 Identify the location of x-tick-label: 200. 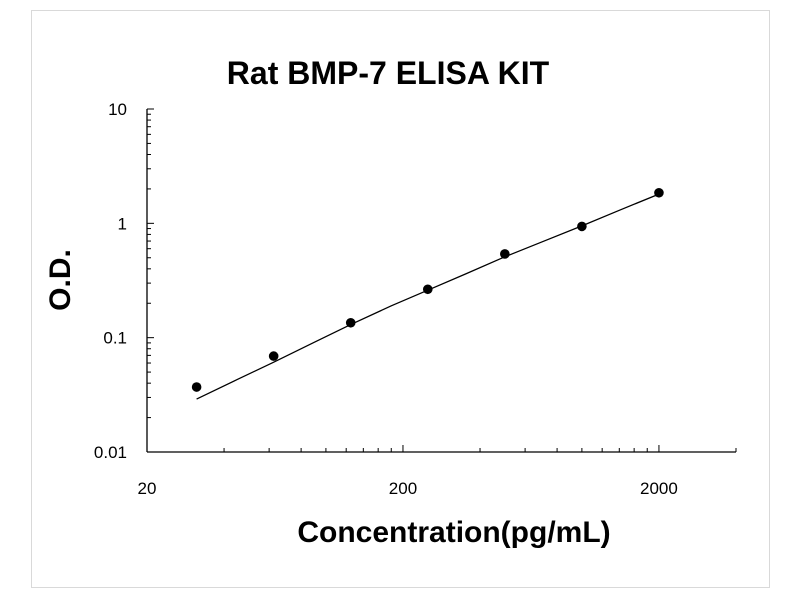
(403, 488).